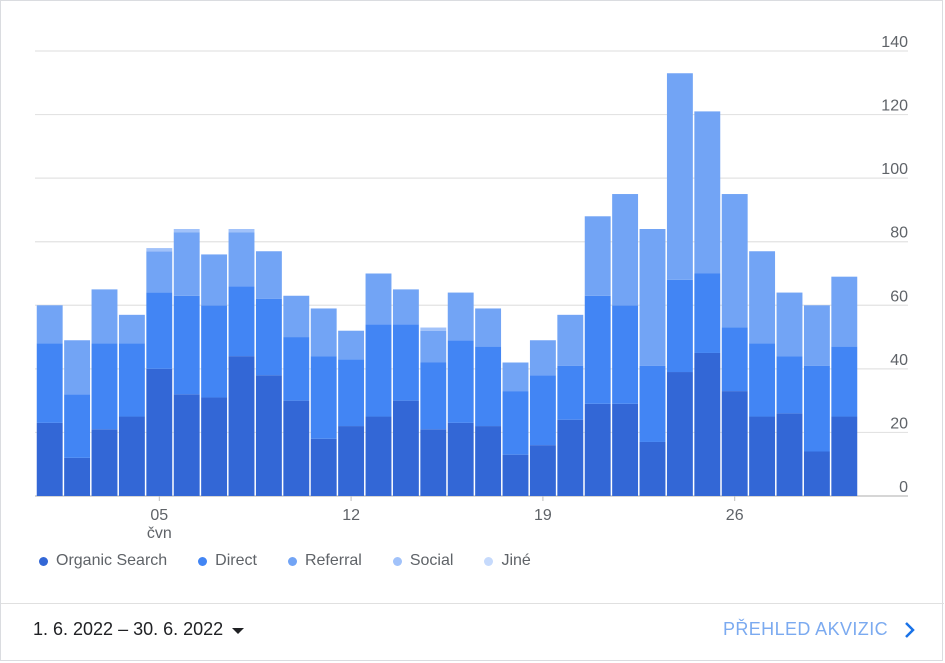 The width and height of the screenshot is (945, 663). I want to click on date-range-selector: 1. 6. 2022 – 30. 6. 2022, so click(139, 629).